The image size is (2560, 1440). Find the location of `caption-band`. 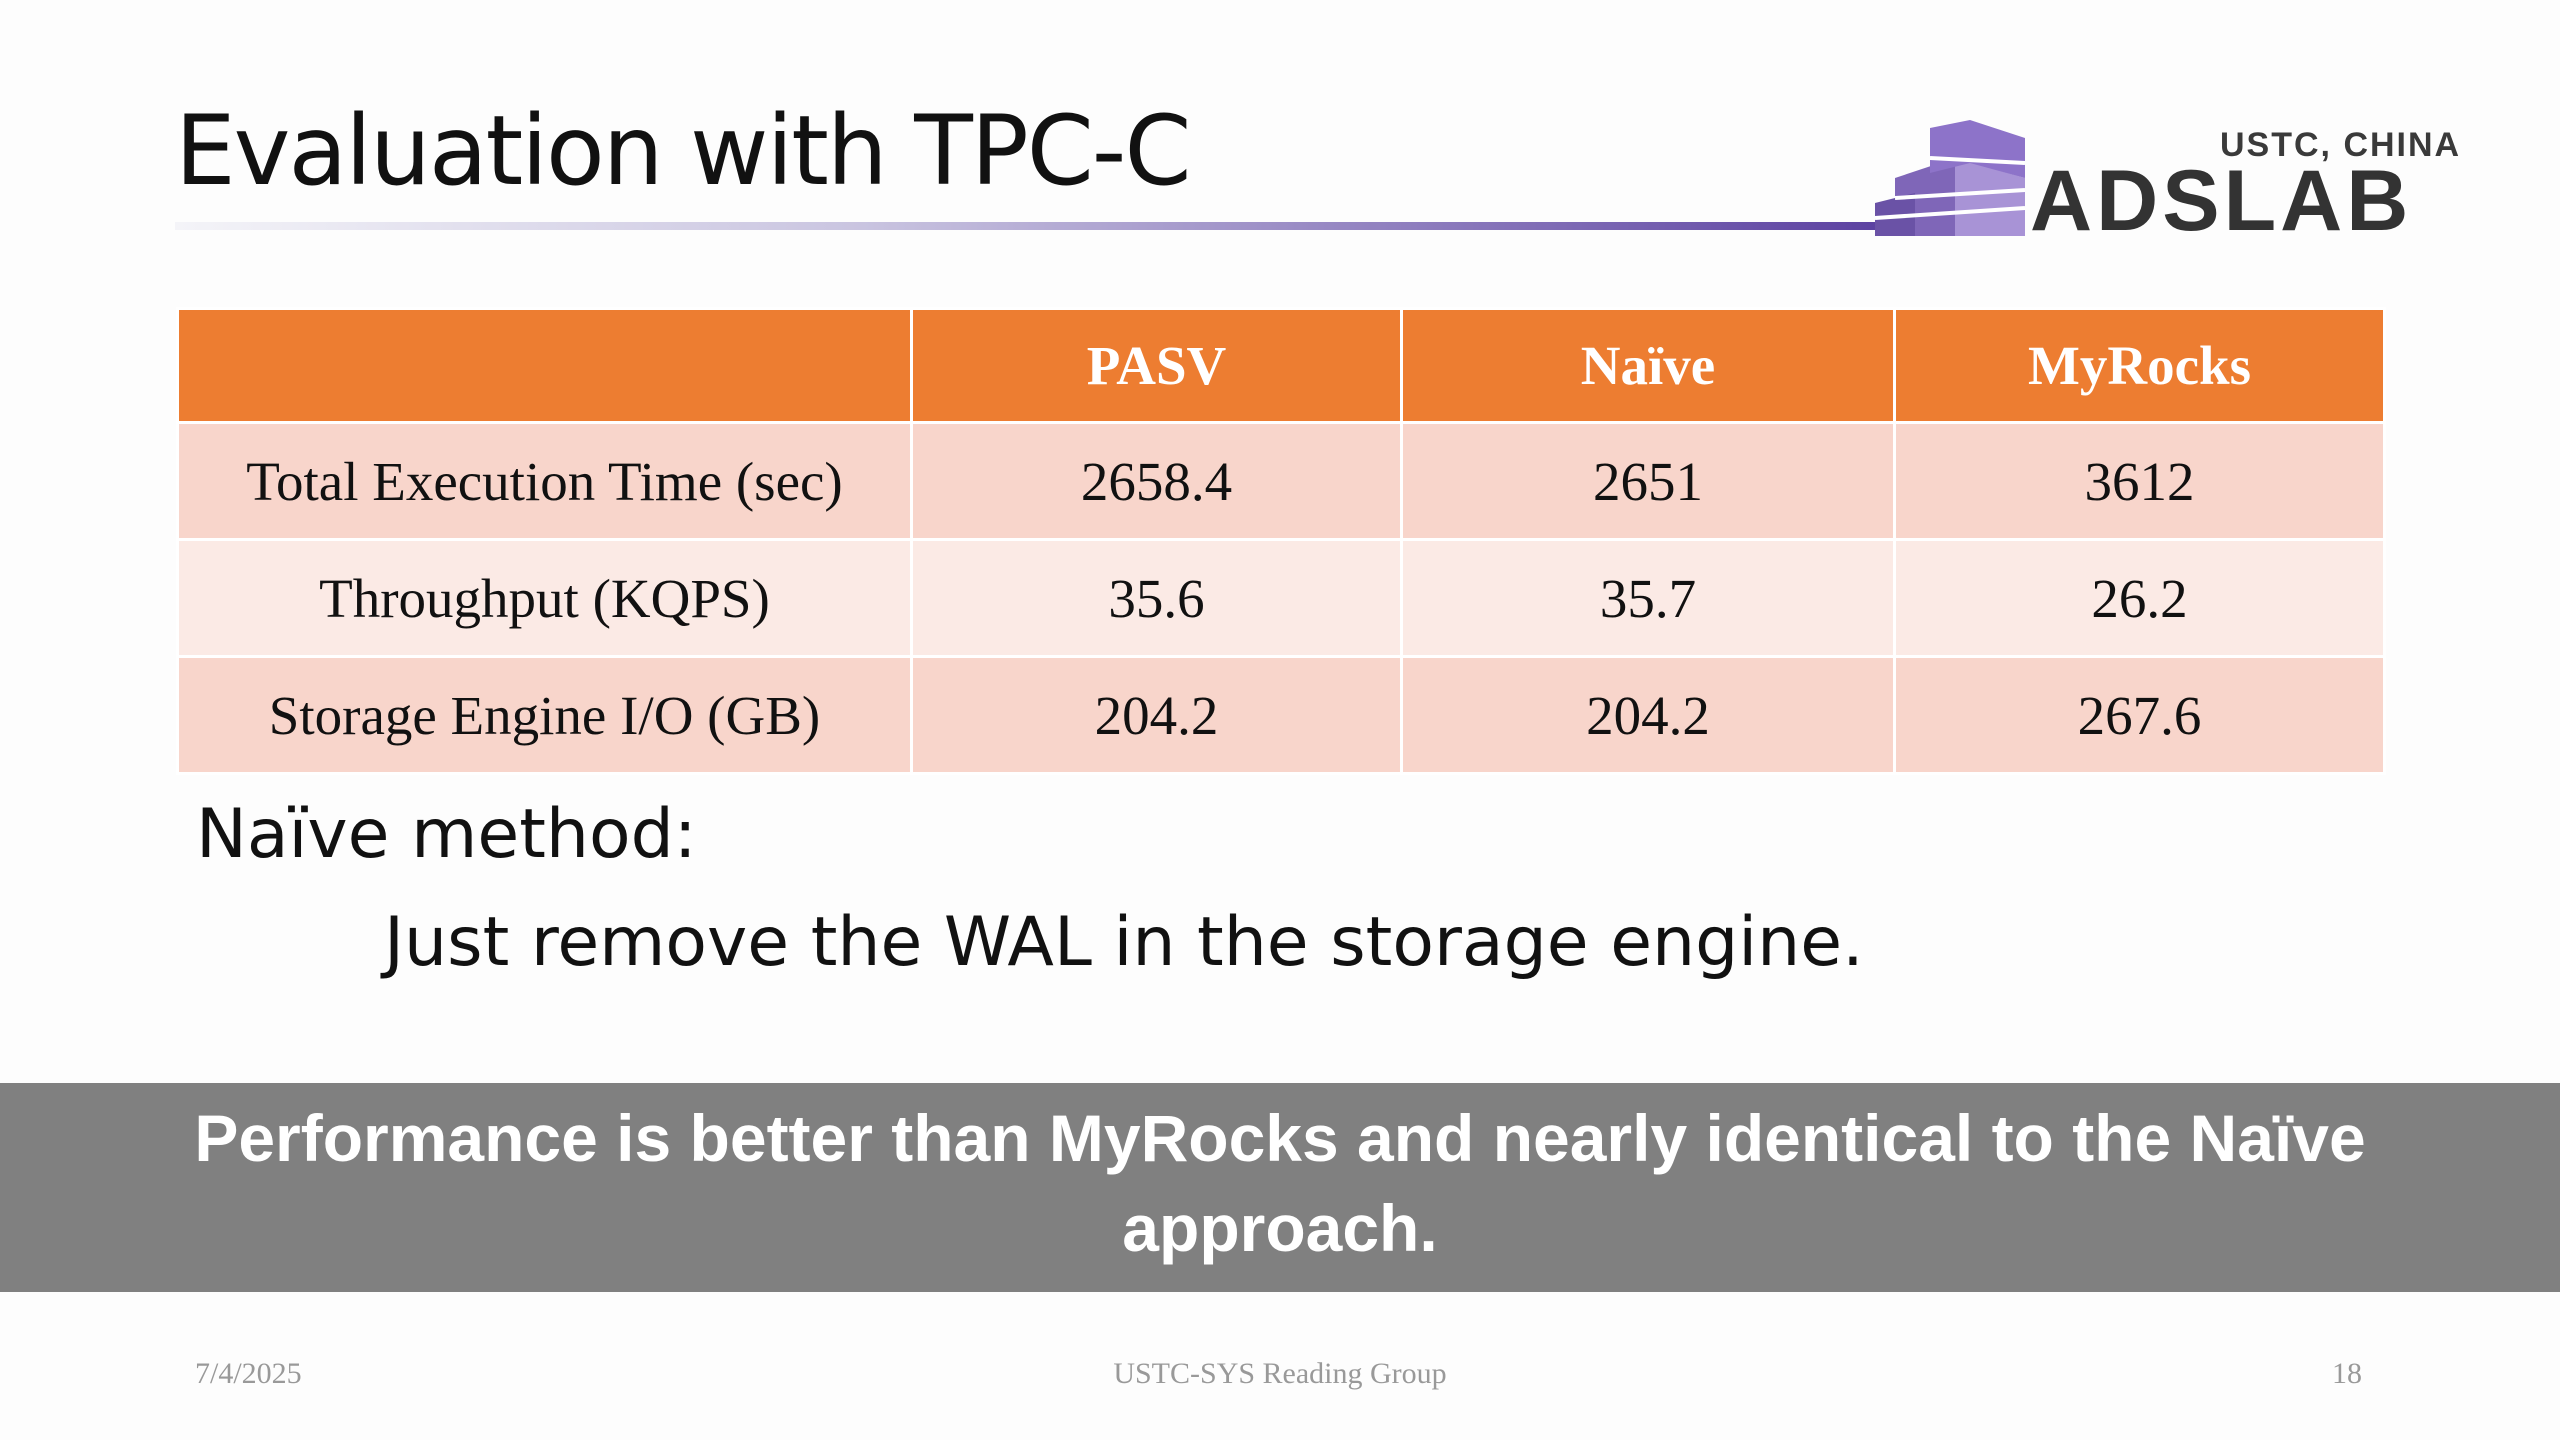

caption-band is located at coordinates (1280, 1187).